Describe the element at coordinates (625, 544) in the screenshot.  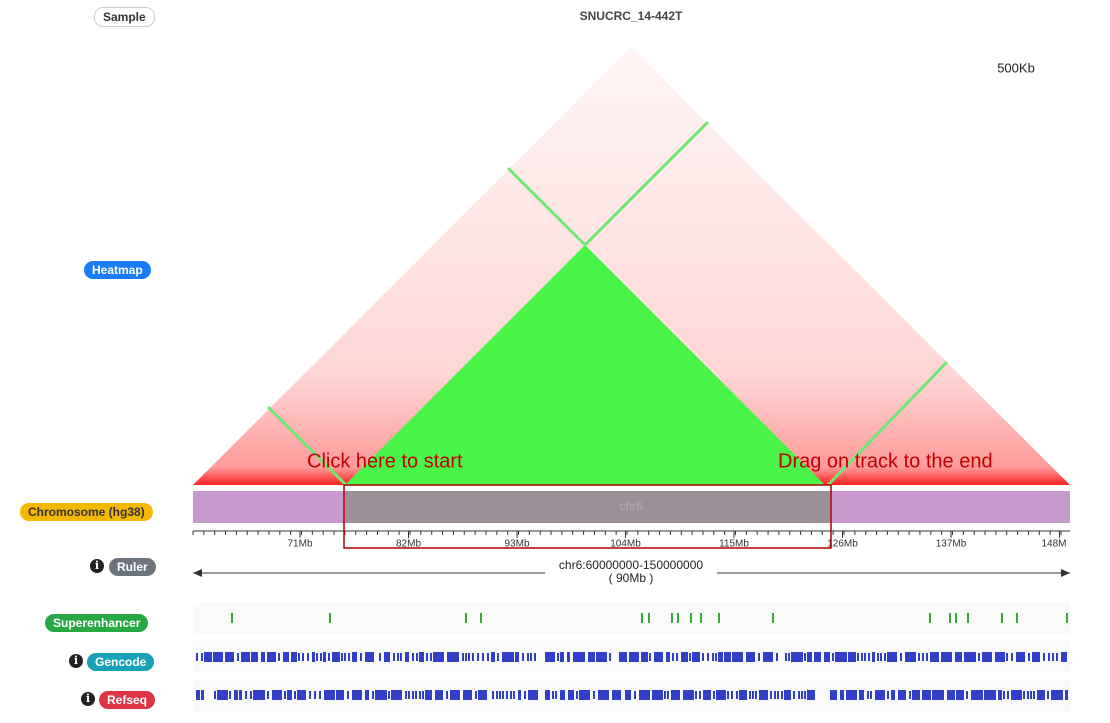
I see `ruler-tick-label: 104Mb` at that location.